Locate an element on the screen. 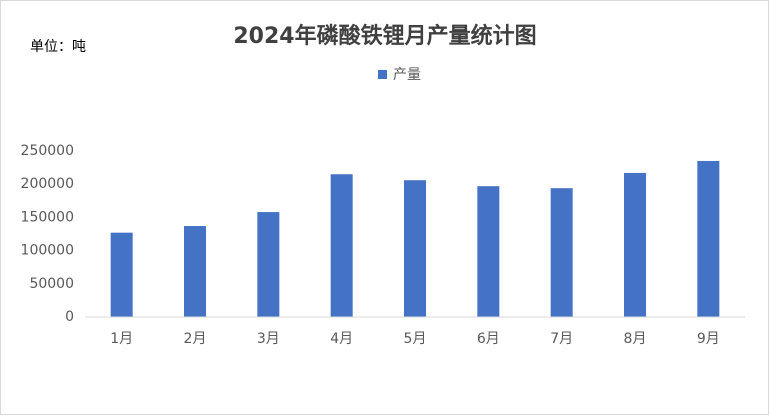  unit-label: 单位：吨 is located at coordinates (58, 47).